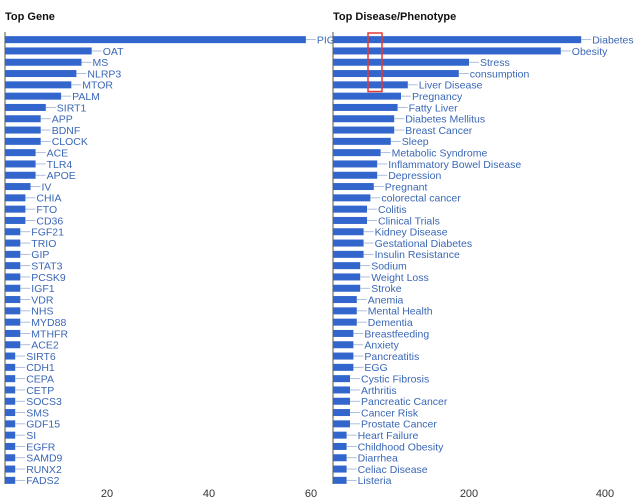 The height and width of the screenshot is (500, 643). What do you see at coordinates (348, 243) in the screenshot?
I see `disease-bar-gestational-diabetes` at bounding box center [348, 243].